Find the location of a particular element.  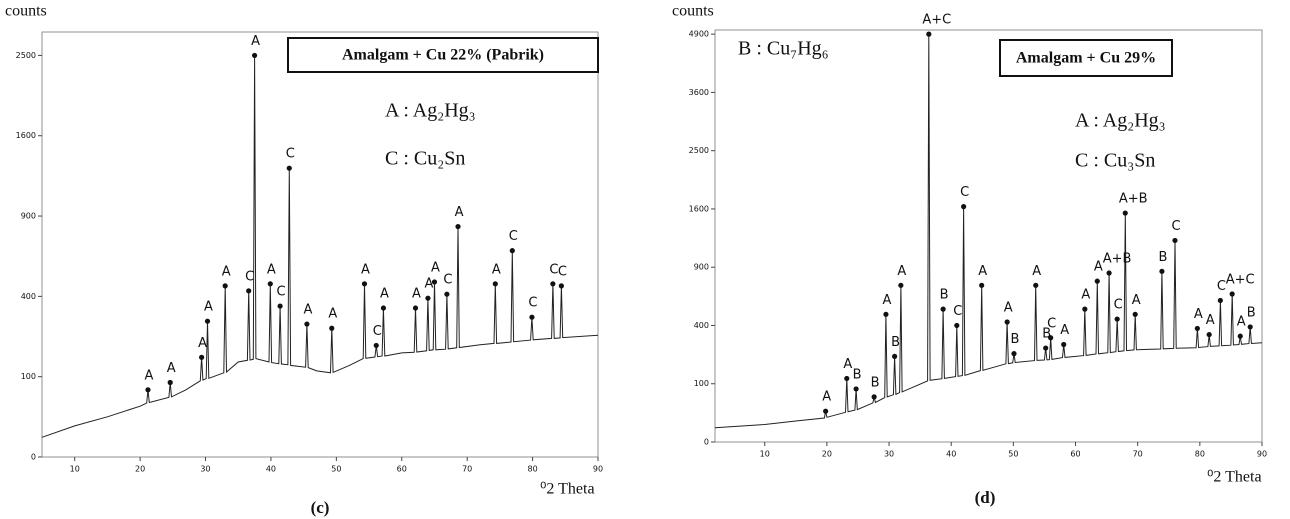

y-tick-label: 400 is located at coordinates (28, 296).